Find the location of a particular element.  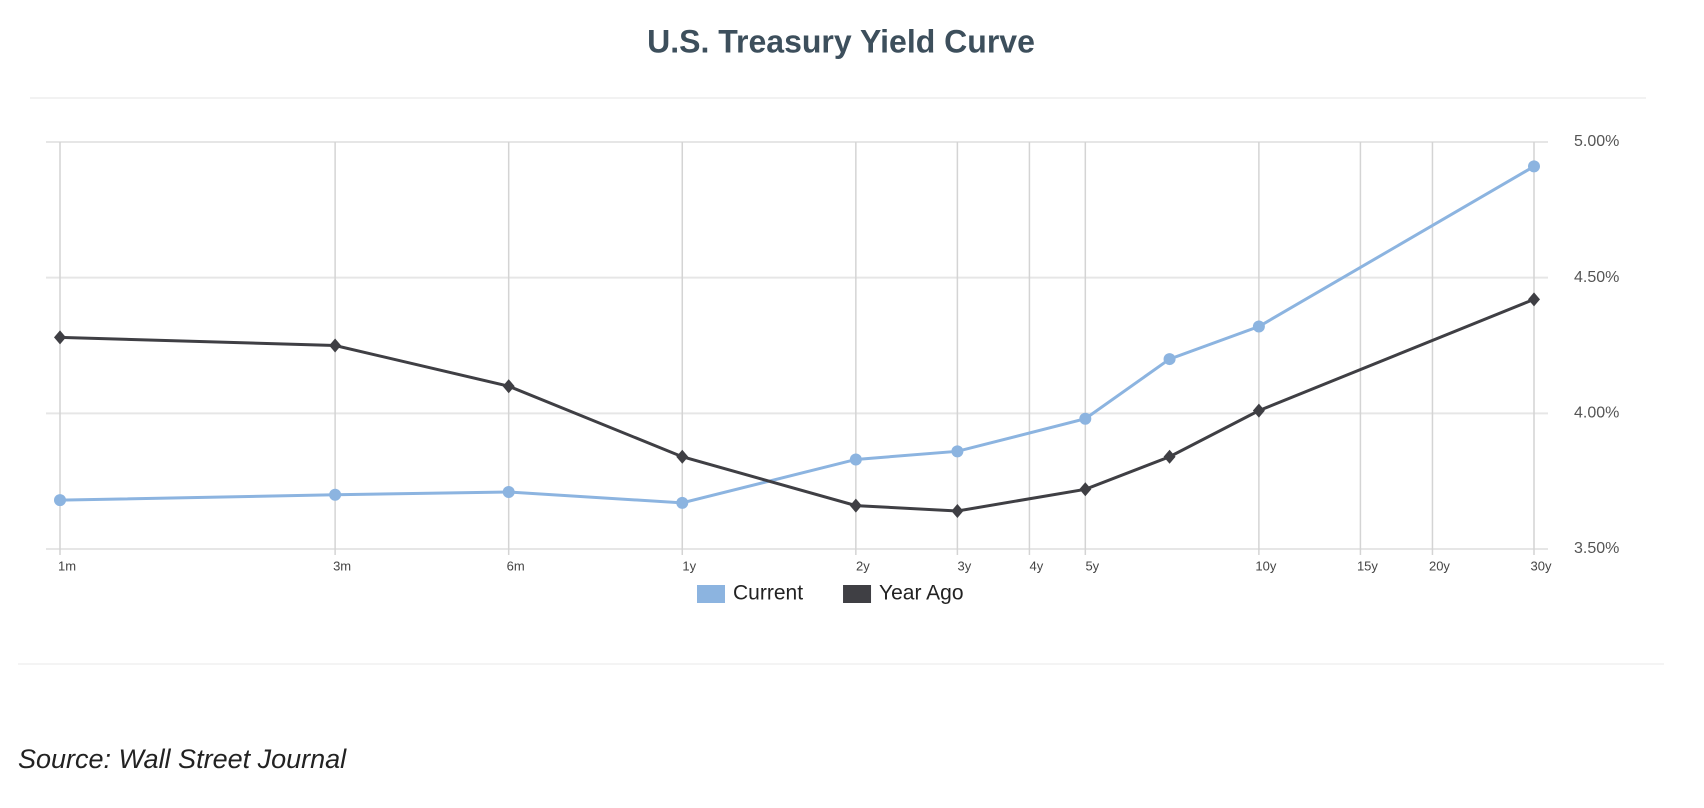

x-tick-label: 20y is located at coordinates (1439, 565).